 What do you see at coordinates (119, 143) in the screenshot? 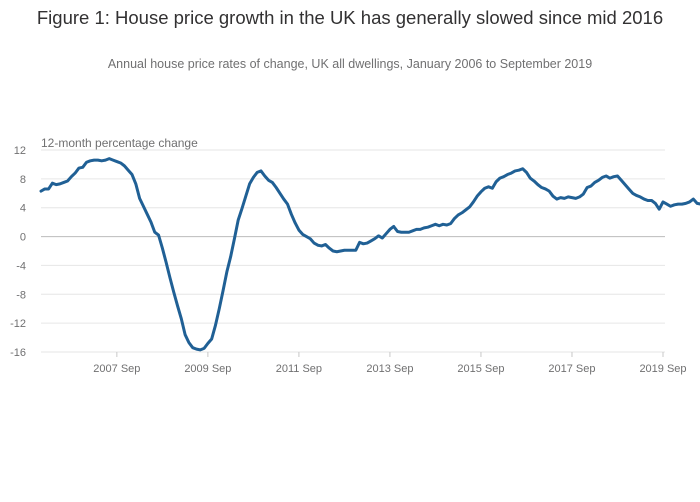
I see `y-axis-label: 12-month percentage change` at bounding box center [119, 143].